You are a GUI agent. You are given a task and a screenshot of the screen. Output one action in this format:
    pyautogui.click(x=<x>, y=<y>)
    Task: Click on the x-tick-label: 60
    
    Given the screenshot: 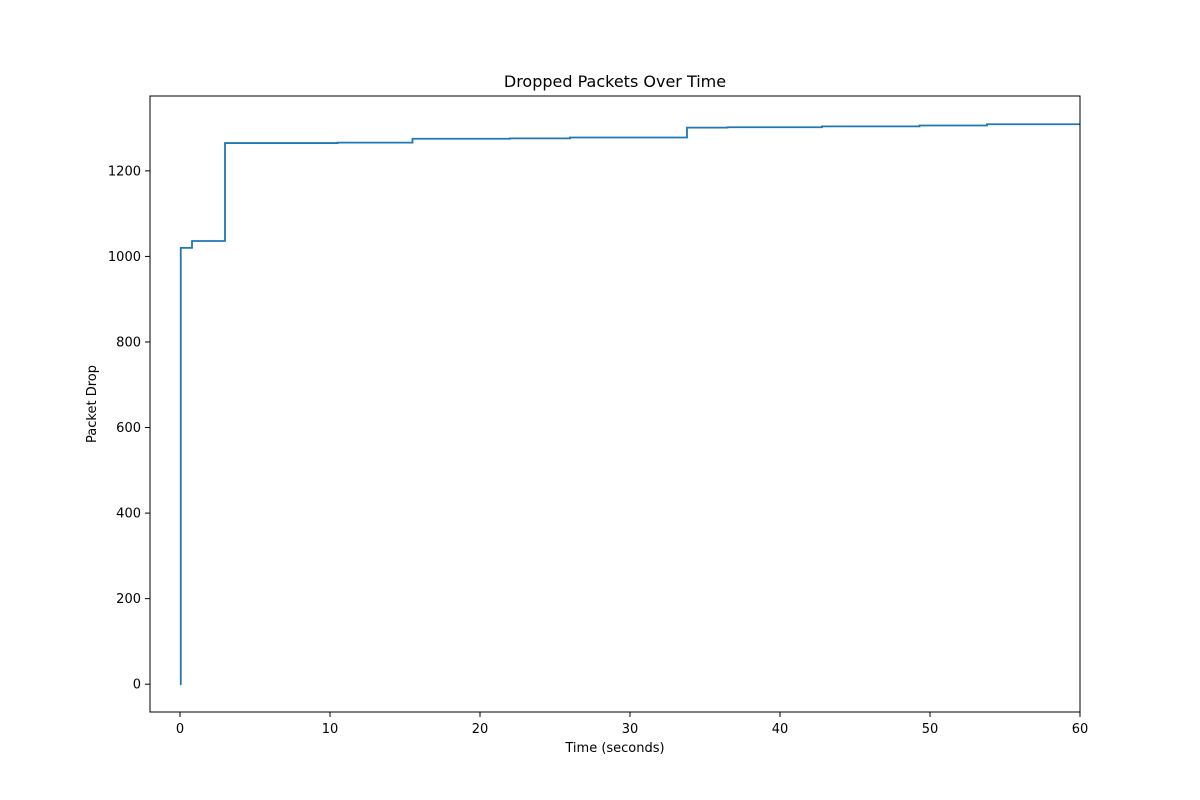 What is the action you would take?
    pyautogui.click(x=1080, y=729)
    